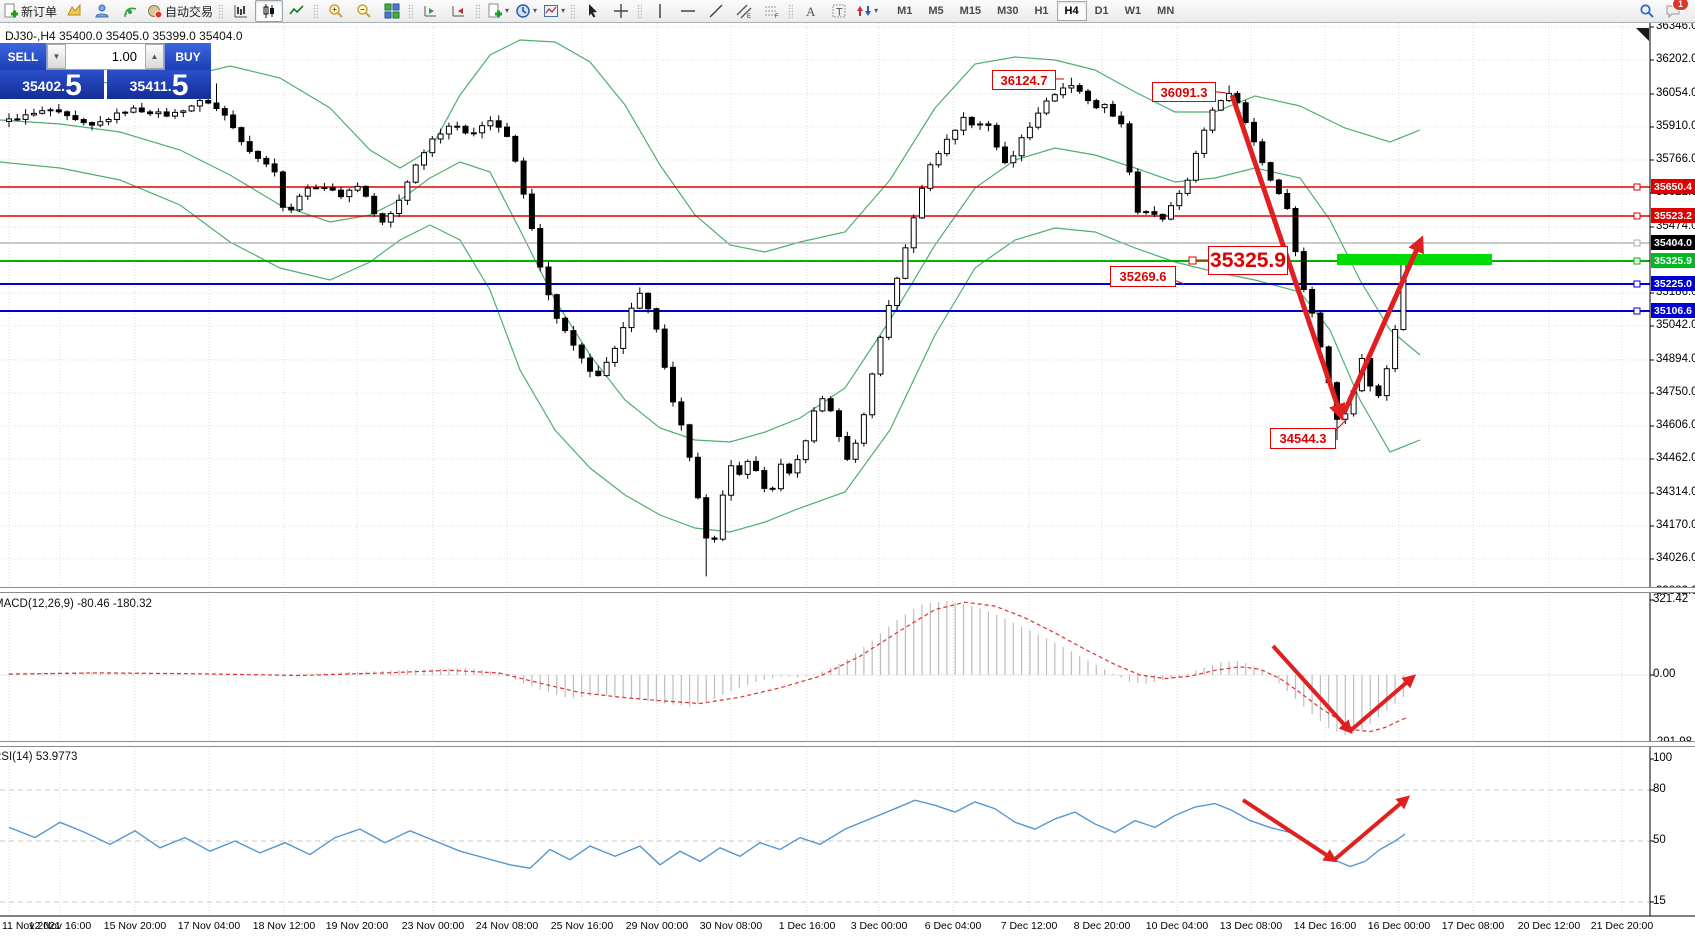 This screenshot has height=941, width=1695. What do you see at coordinates (188, 56) in the screenshot?
I see `buy-button: BUY` at bounding box center [188, 56].